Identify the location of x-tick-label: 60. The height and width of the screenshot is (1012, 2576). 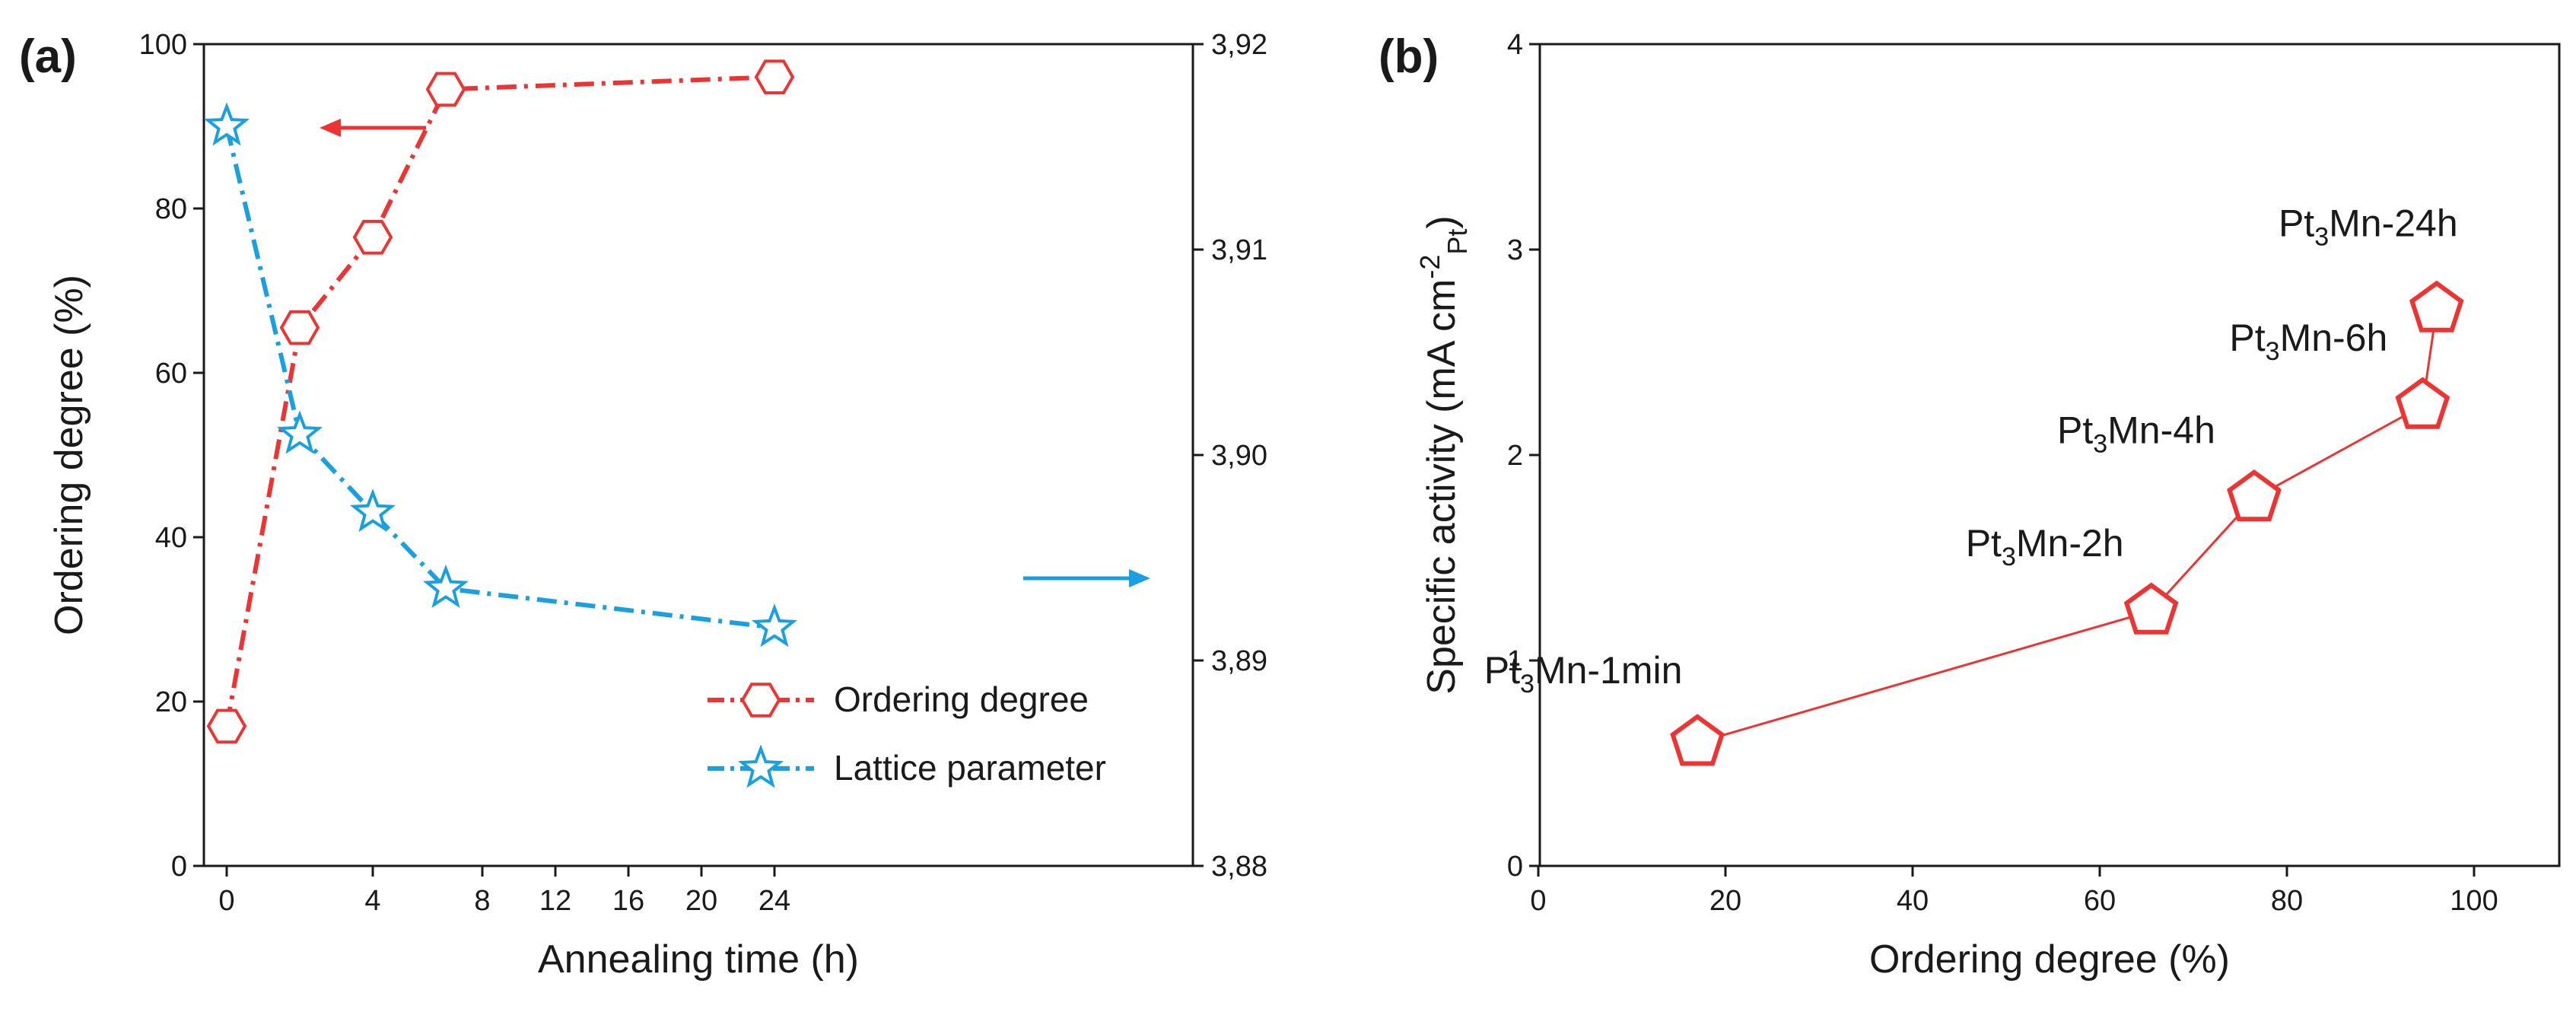
(2100, 901).